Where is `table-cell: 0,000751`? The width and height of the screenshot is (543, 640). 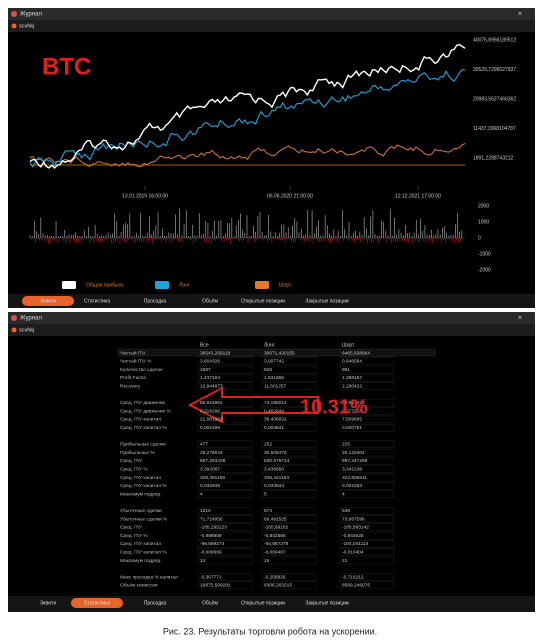
table-cell: 0,000751 is located at coordinates (352, 428).